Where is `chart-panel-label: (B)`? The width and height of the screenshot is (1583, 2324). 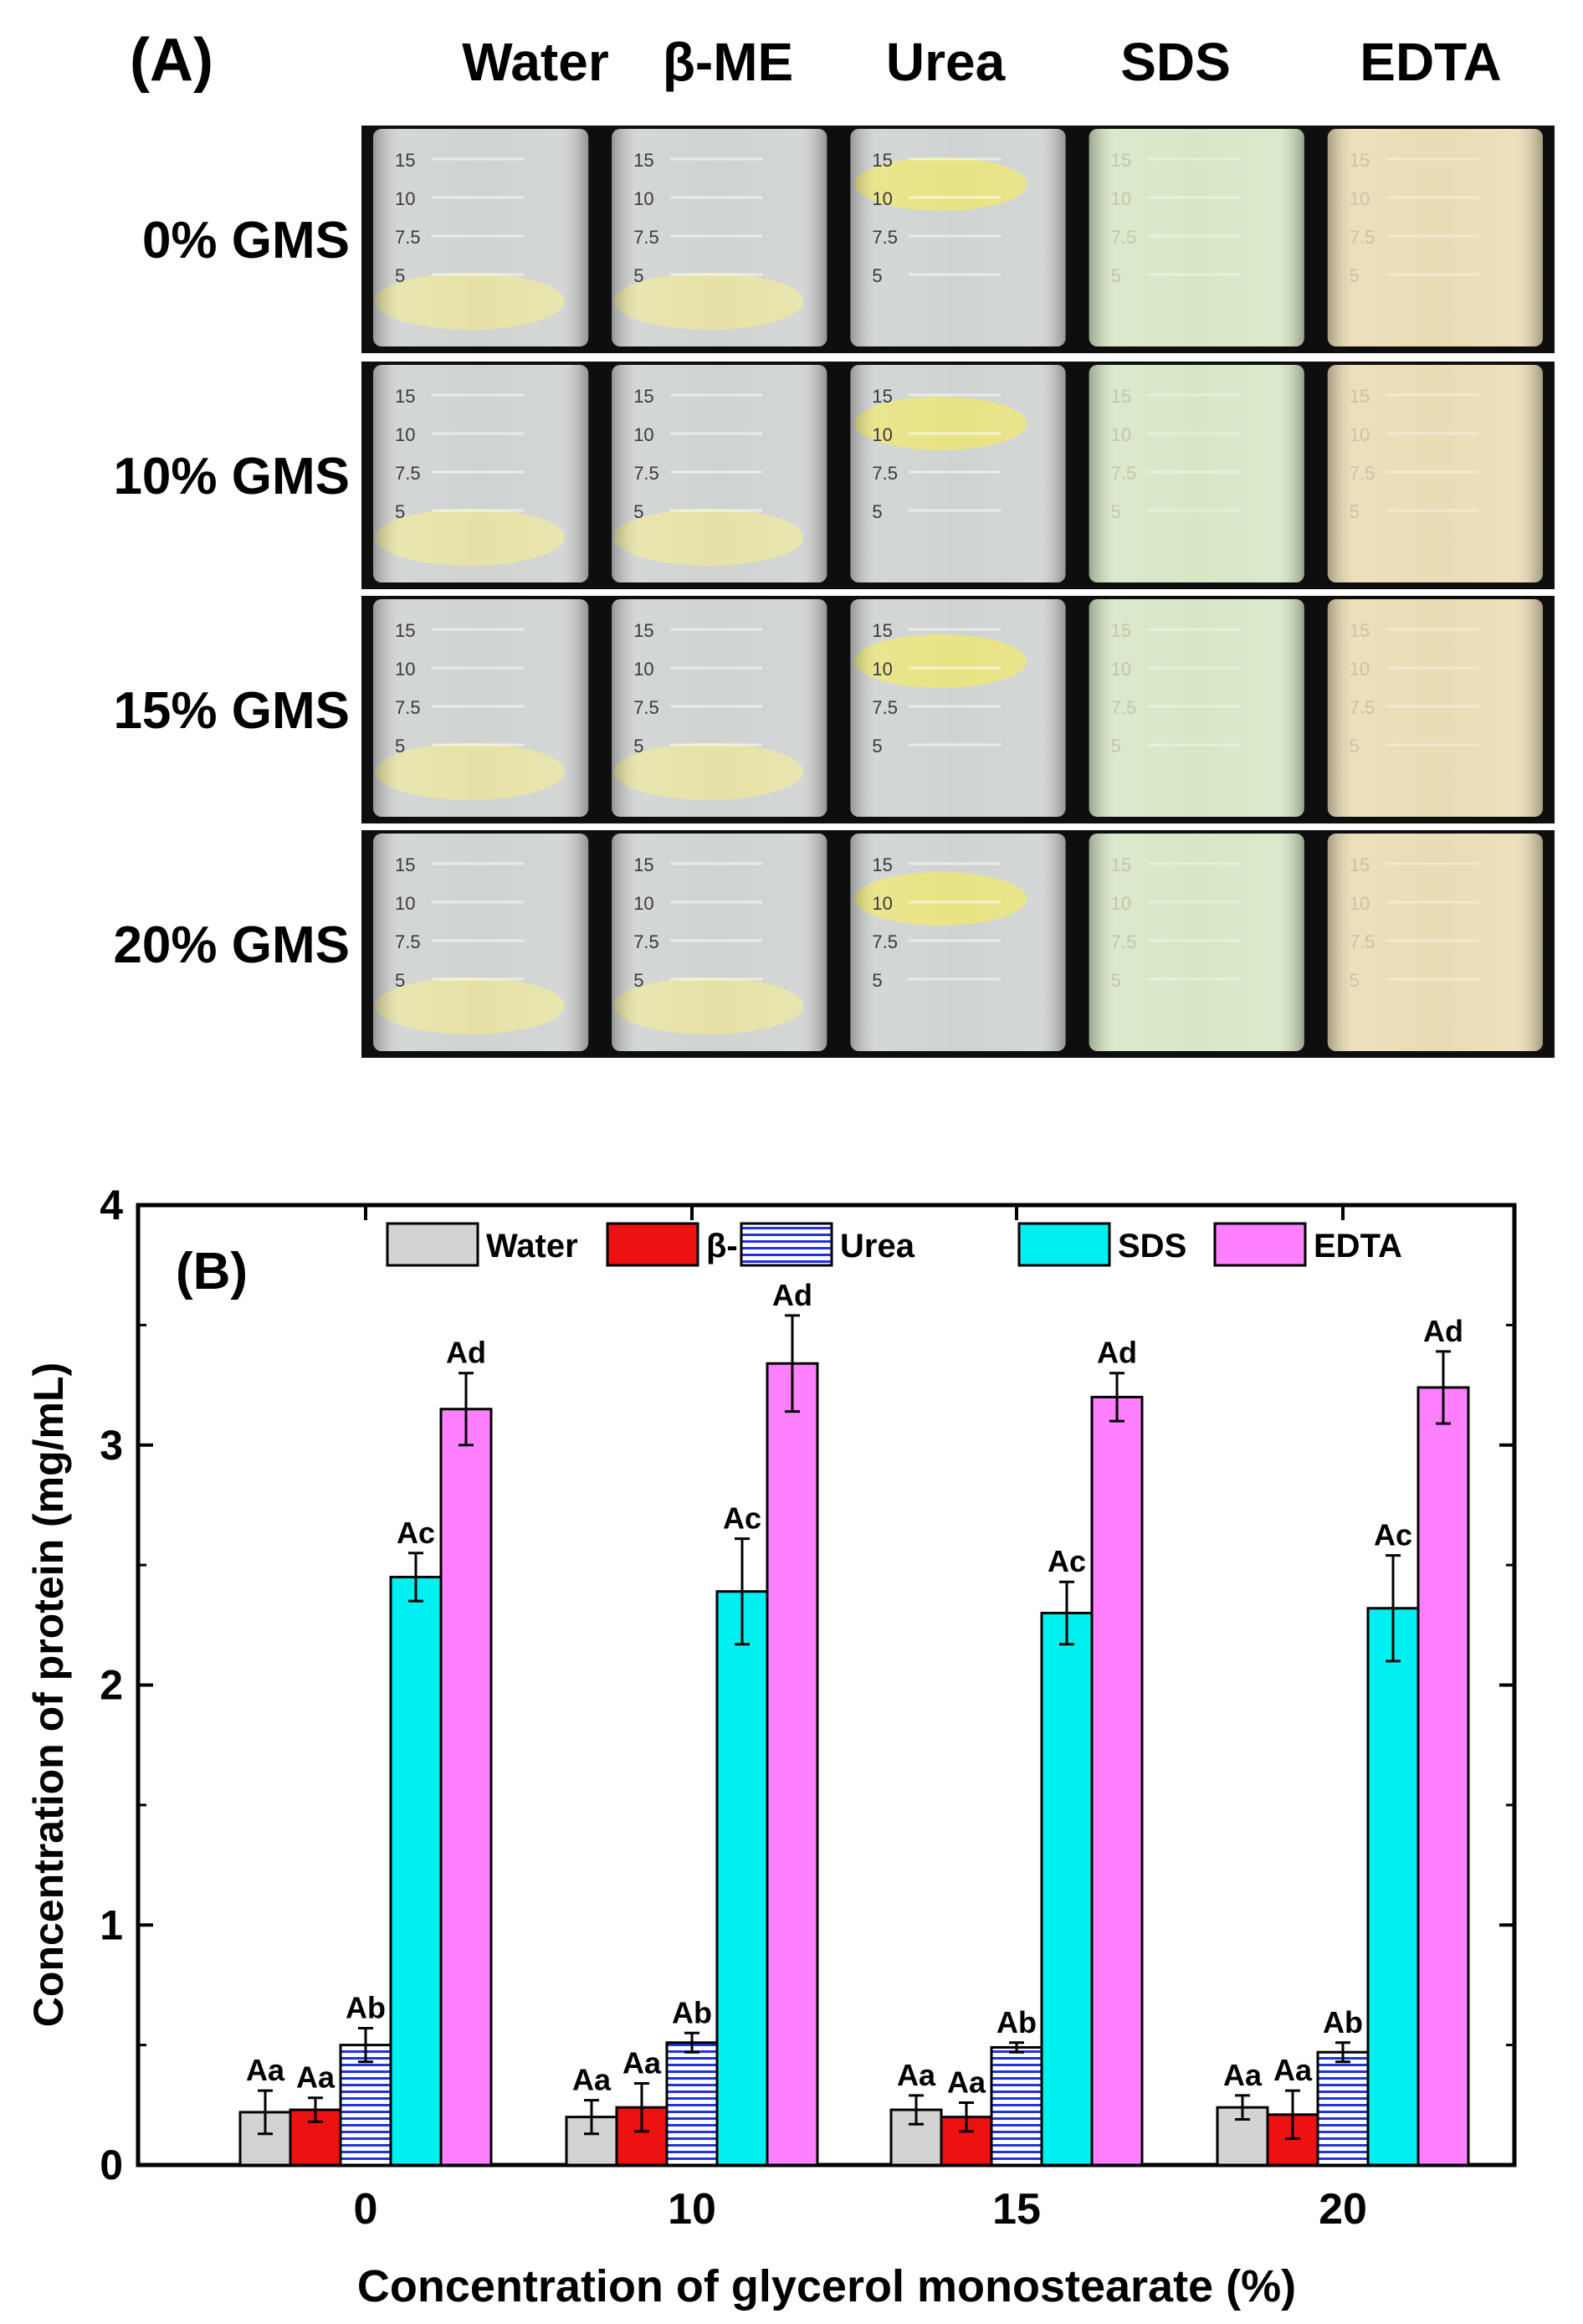
chart-panel-label: (B) is located at coordinates (212, 1272).